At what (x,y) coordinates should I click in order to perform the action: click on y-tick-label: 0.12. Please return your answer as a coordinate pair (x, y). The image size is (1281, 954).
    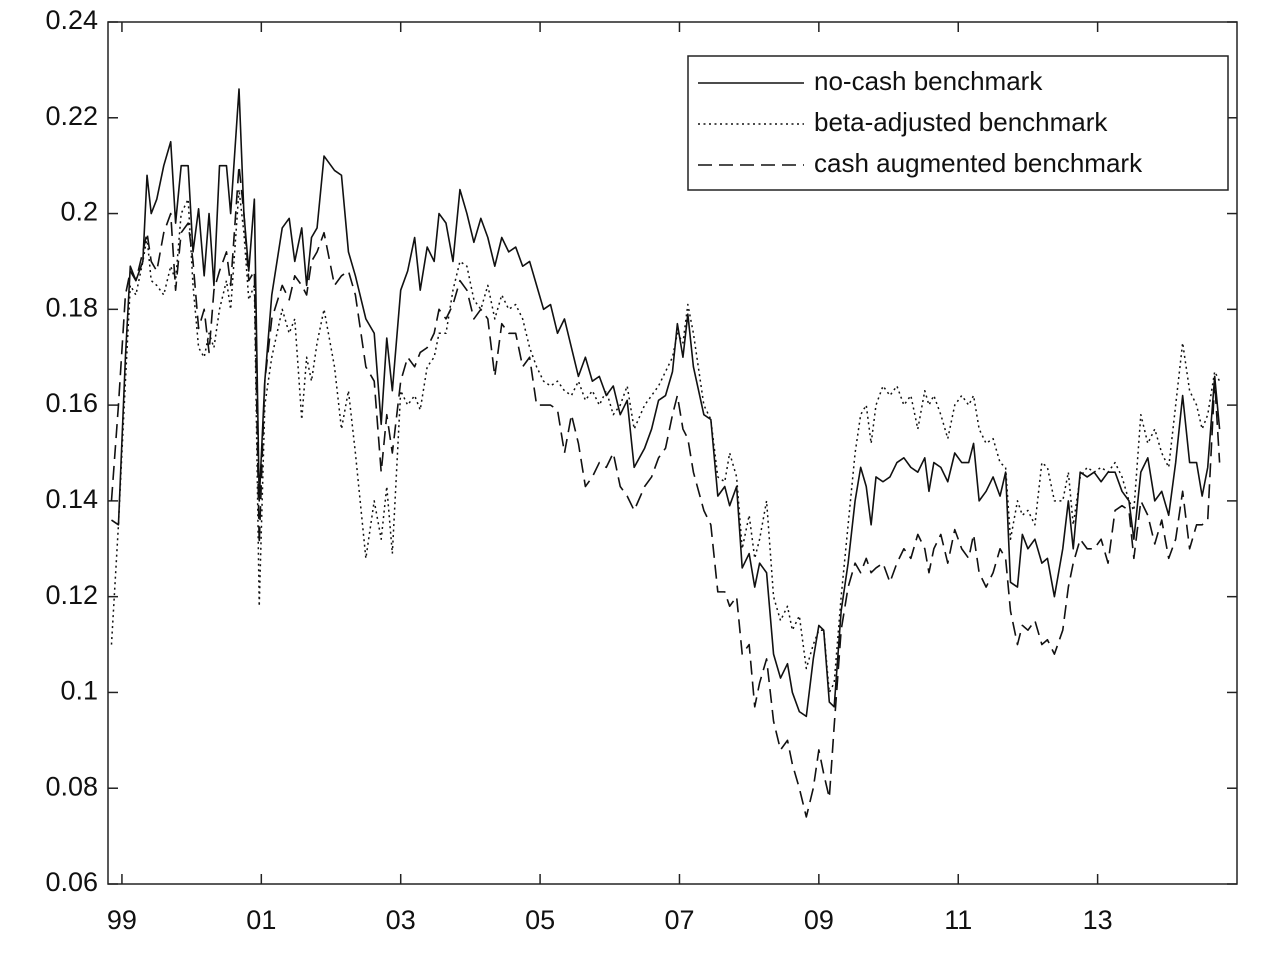
    Looking at the image, I should click on (71, 595).